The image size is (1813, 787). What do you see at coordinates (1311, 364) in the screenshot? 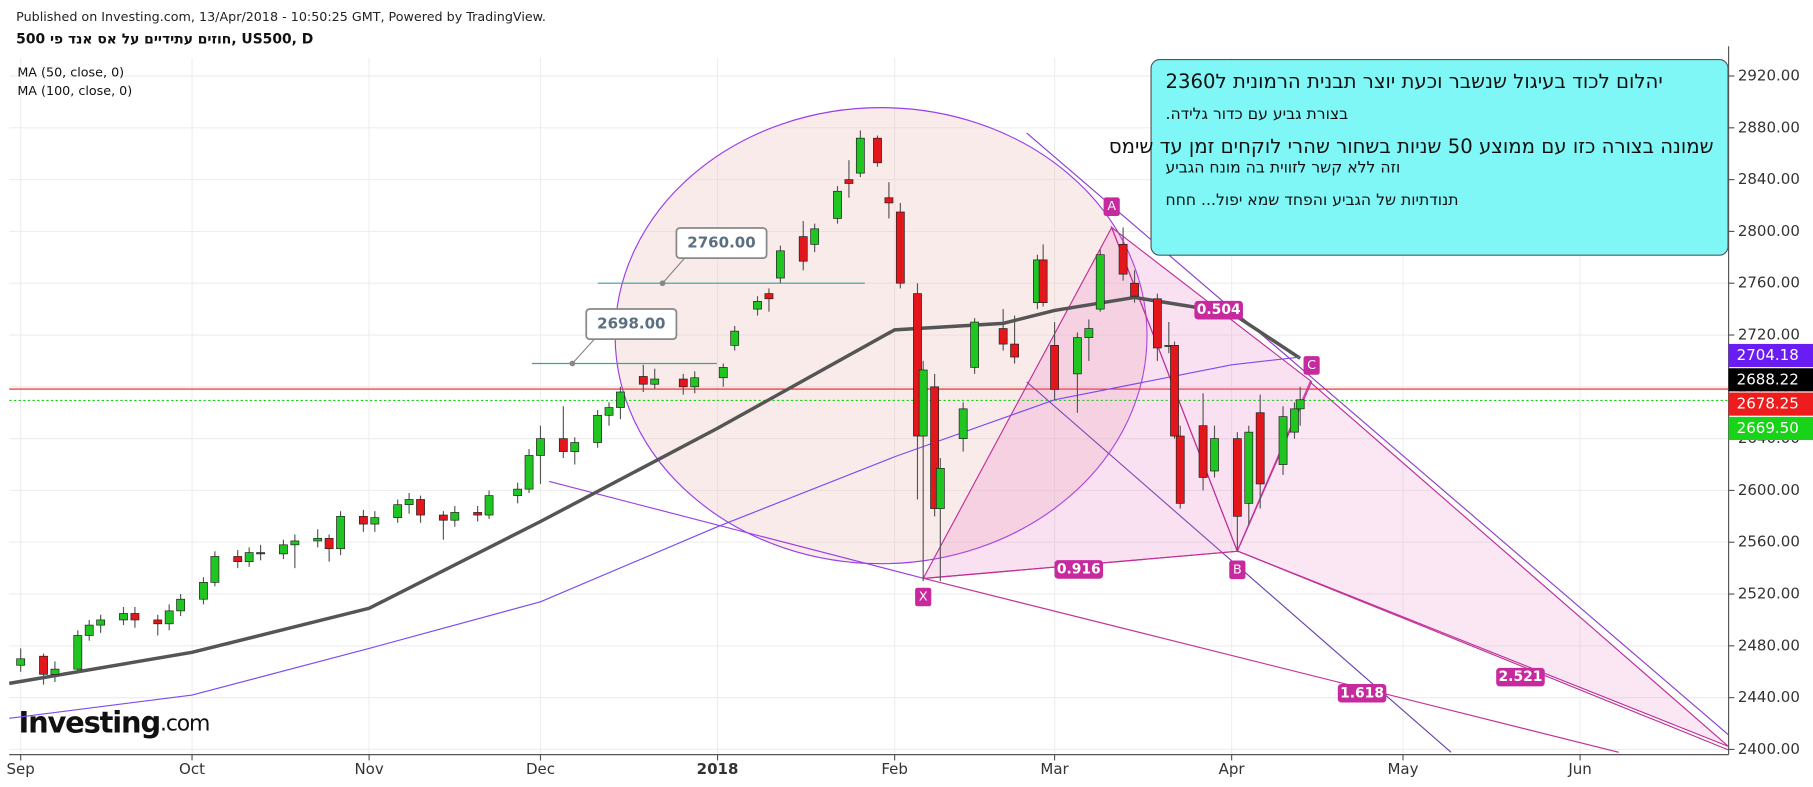
I see `pattern-point-label: C` at bounding box center [1311, 364].